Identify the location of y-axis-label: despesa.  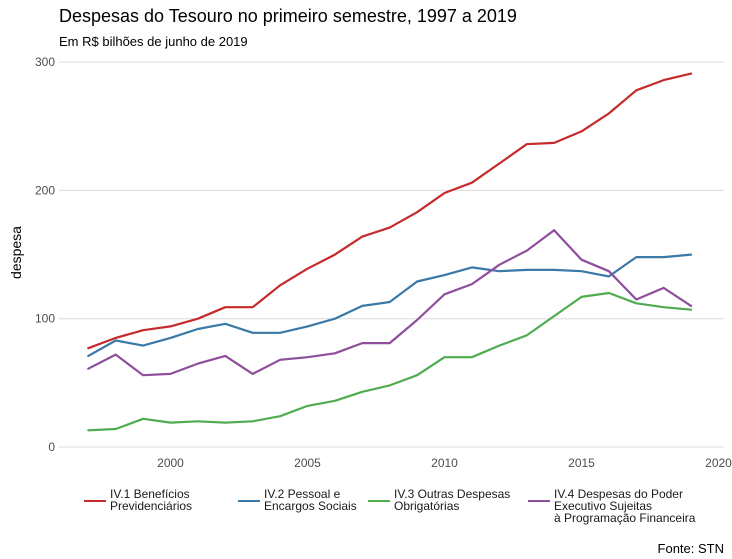
(16, 252).